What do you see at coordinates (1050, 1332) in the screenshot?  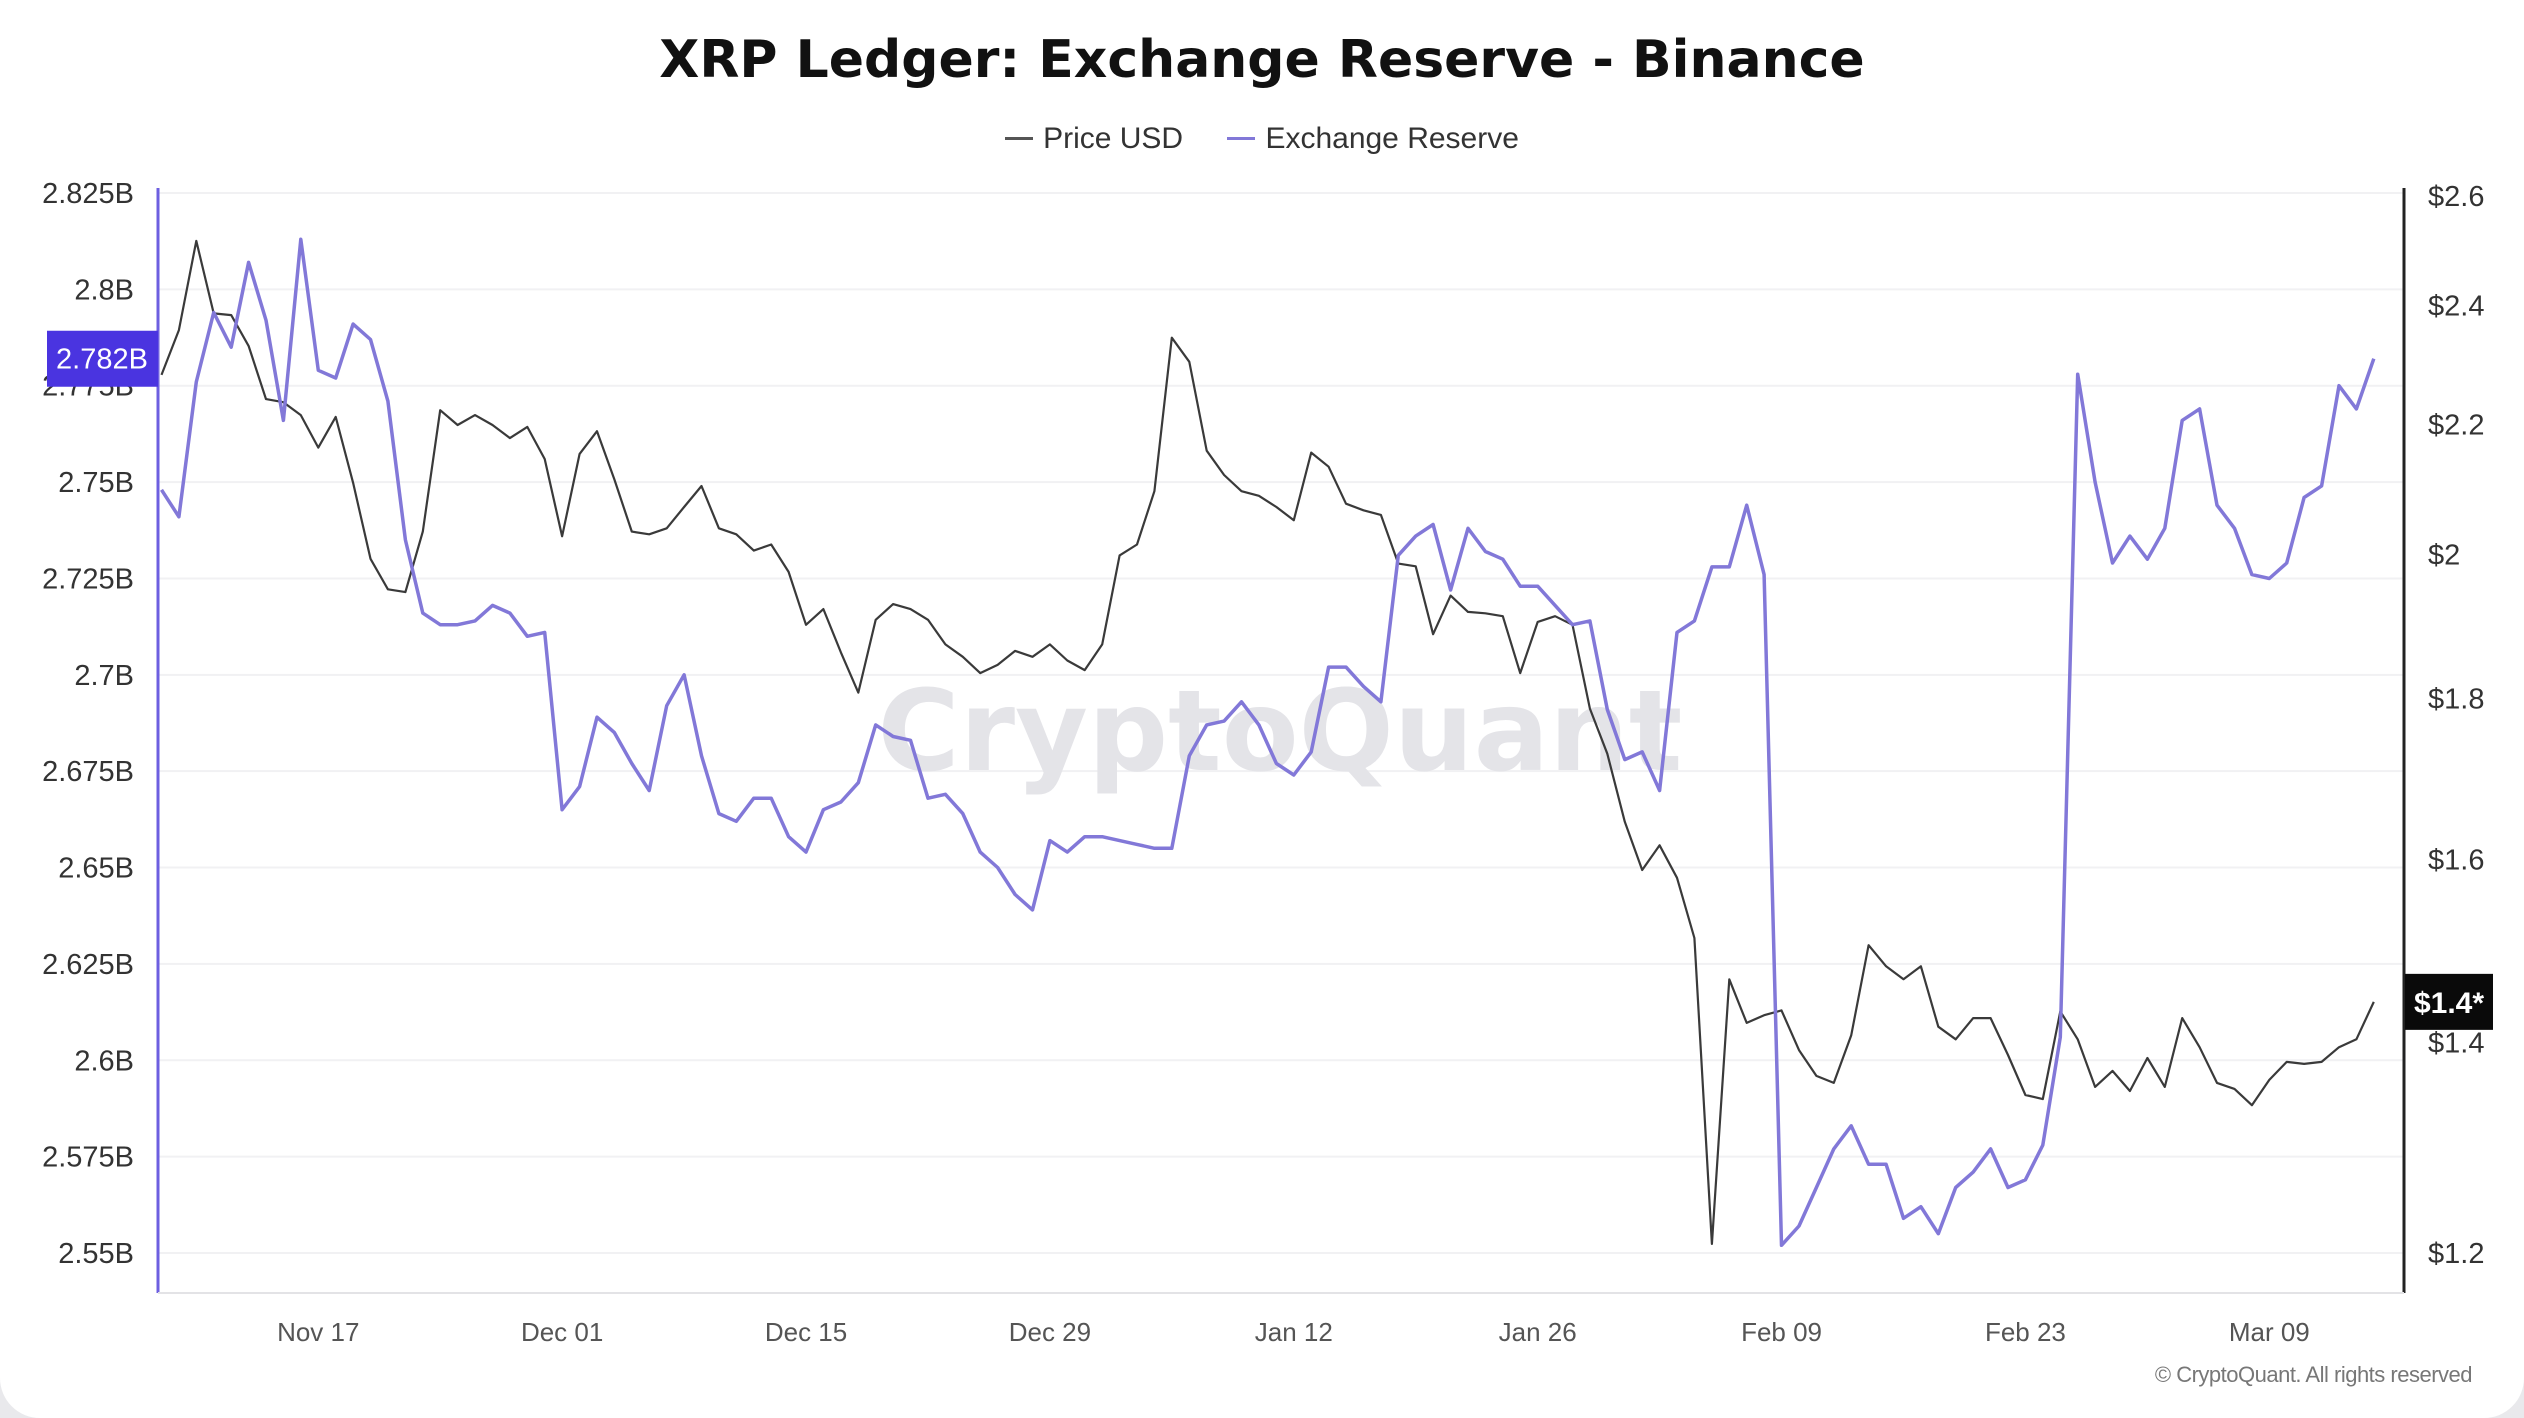 I see `x-tick-label: Dec 29` at bounding box center [1050, 1332].